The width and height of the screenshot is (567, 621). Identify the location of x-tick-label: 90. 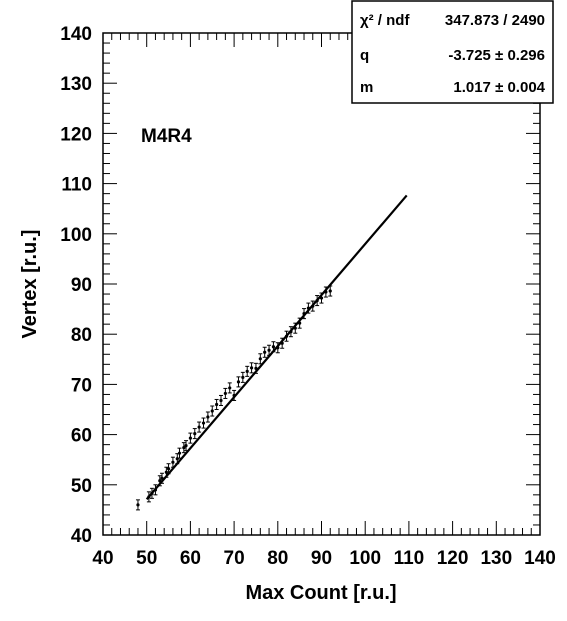
(321, 558).